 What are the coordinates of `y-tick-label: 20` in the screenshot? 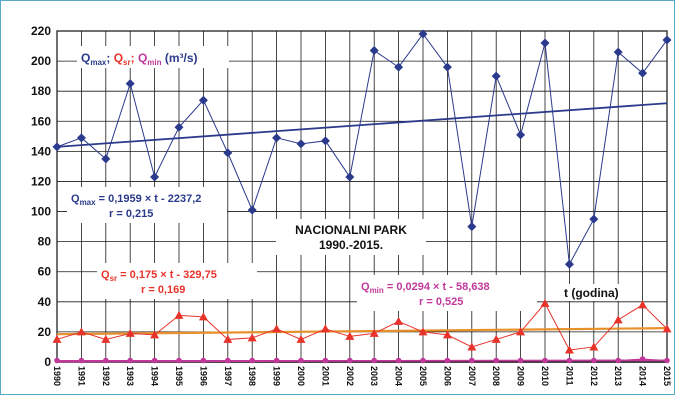 It's located at (45, 332).